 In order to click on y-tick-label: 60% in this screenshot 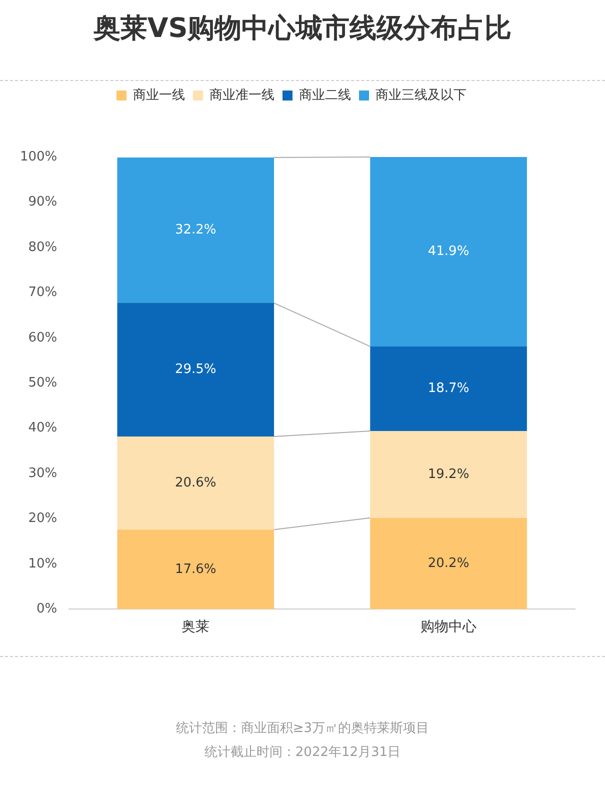, I will do `click(43, 338)`.